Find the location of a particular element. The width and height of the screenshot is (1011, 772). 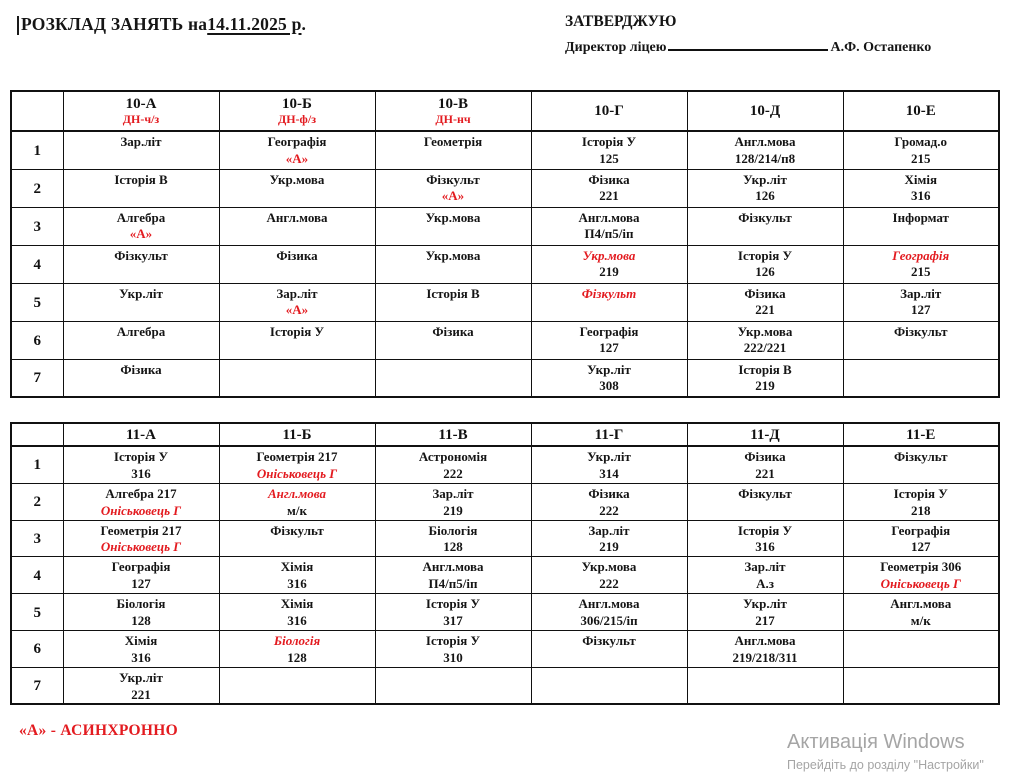

period-number: 5 is located at coordinates (37, 302).